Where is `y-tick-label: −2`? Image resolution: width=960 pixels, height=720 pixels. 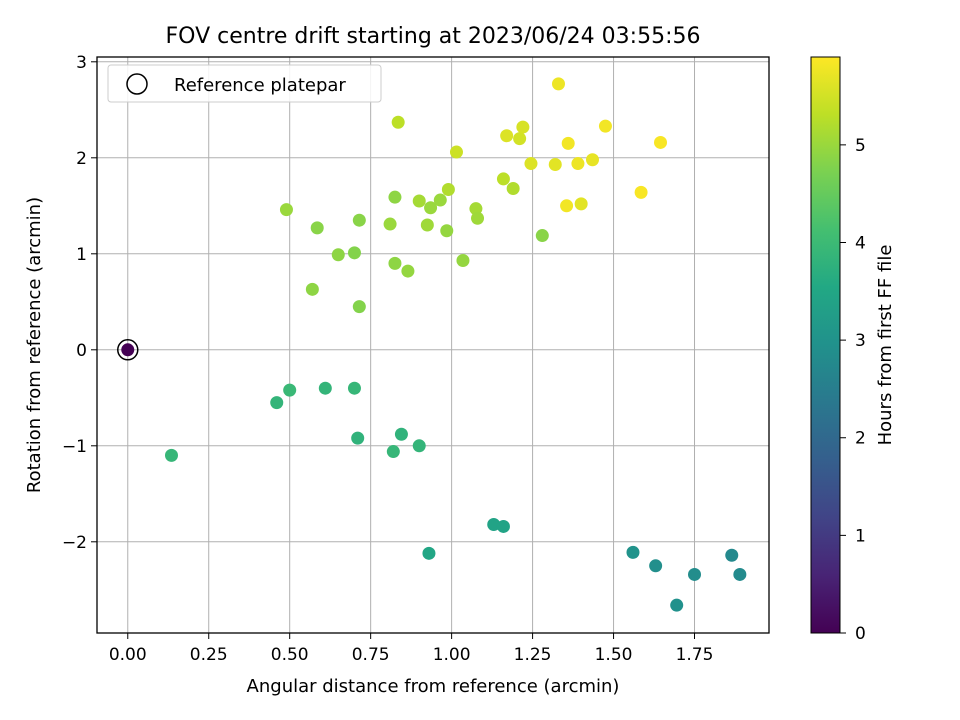 y-tick-label: −2 is located at coordinates (74, 543).